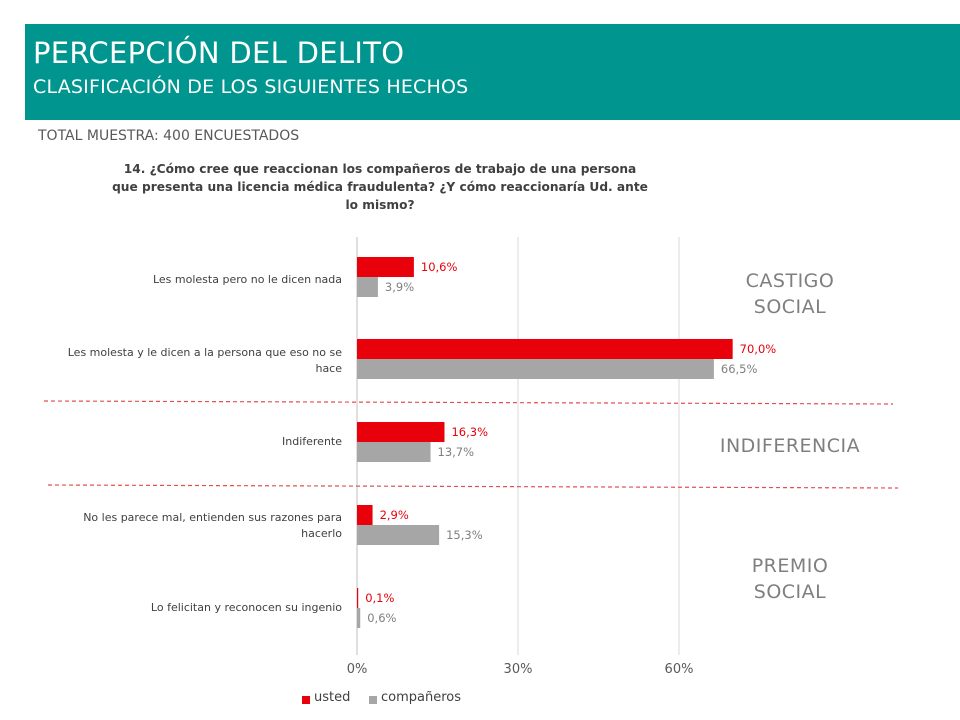 This screenshot has width=960, height=720. What do you see at coordinates (306, 700) in the screenshot?
I see `legend-swatch-usted` at bounding box center [306, 700].